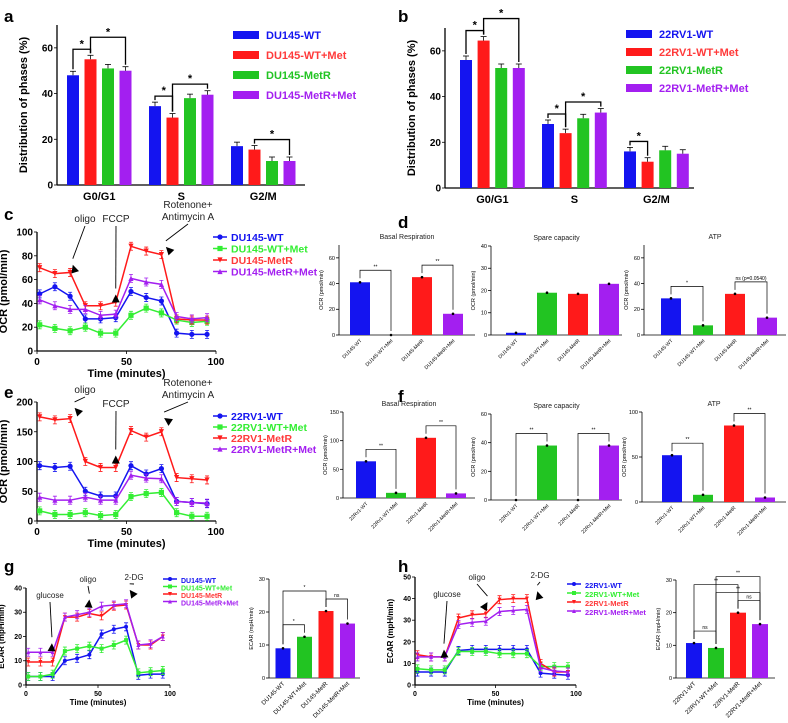 This screenshot has width=788, height=723. What do you see at coordinates (73, 130) in the screenshot?
I see `bar-DU145-WT` at bounding box center [73, 130].